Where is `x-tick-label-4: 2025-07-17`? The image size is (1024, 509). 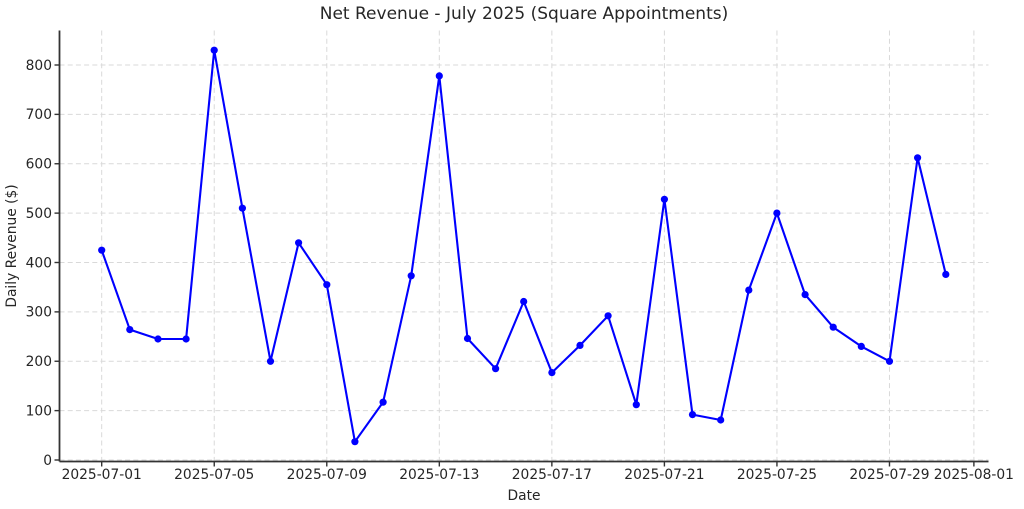
x-tick-label-4: 2025-07-17 is located at coordinates (552, 475).